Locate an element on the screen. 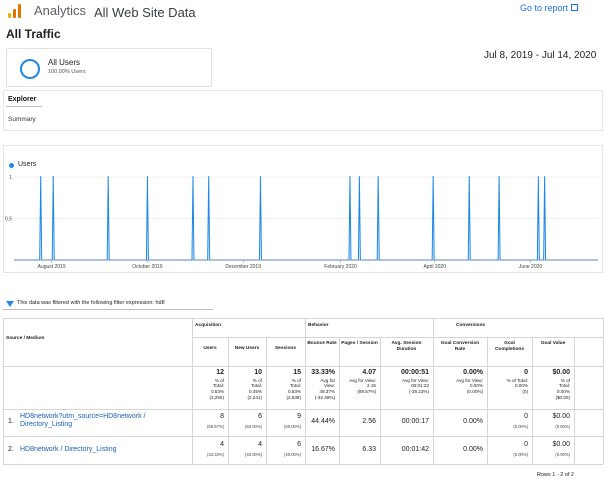 This screenshot has height=483, width=605. source-medium-label: Directory_Listing is located at coordinates (46, 425).